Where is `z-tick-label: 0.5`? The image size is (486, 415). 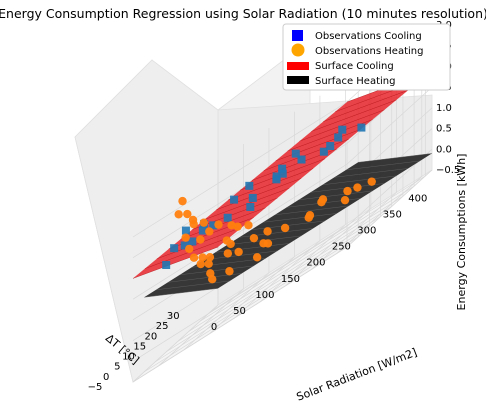 z-tick-label: 0.5 is located at coordinates (444, 129).